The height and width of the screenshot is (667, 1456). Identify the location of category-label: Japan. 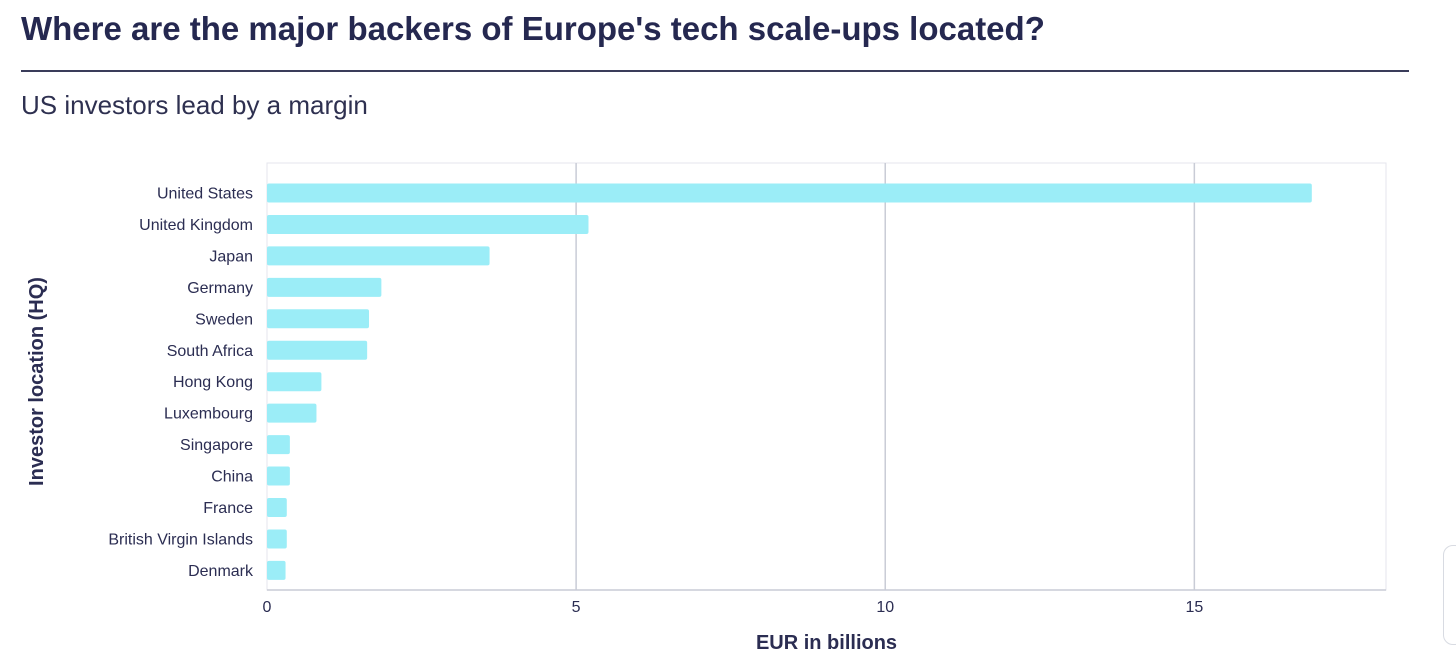
(231, 256).